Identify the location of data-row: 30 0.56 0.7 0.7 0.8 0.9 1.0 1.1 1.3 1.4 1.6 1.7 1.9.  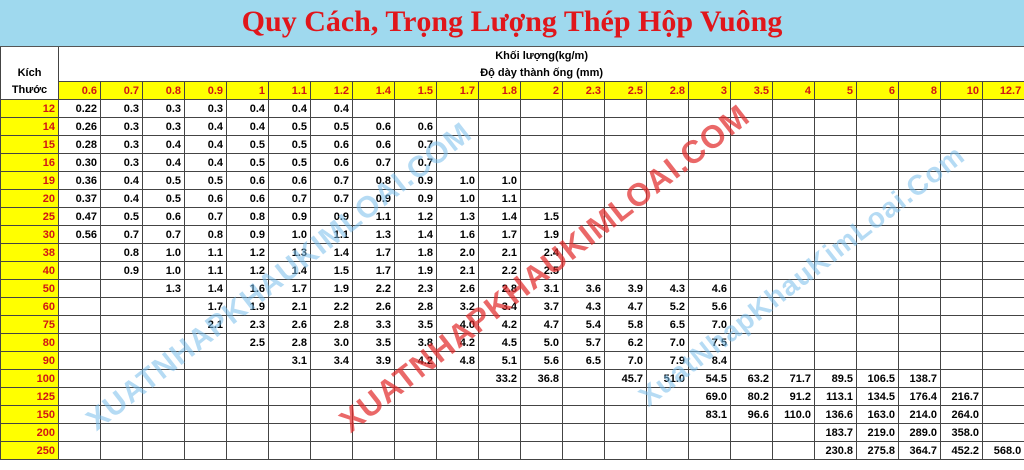
(512, 234).